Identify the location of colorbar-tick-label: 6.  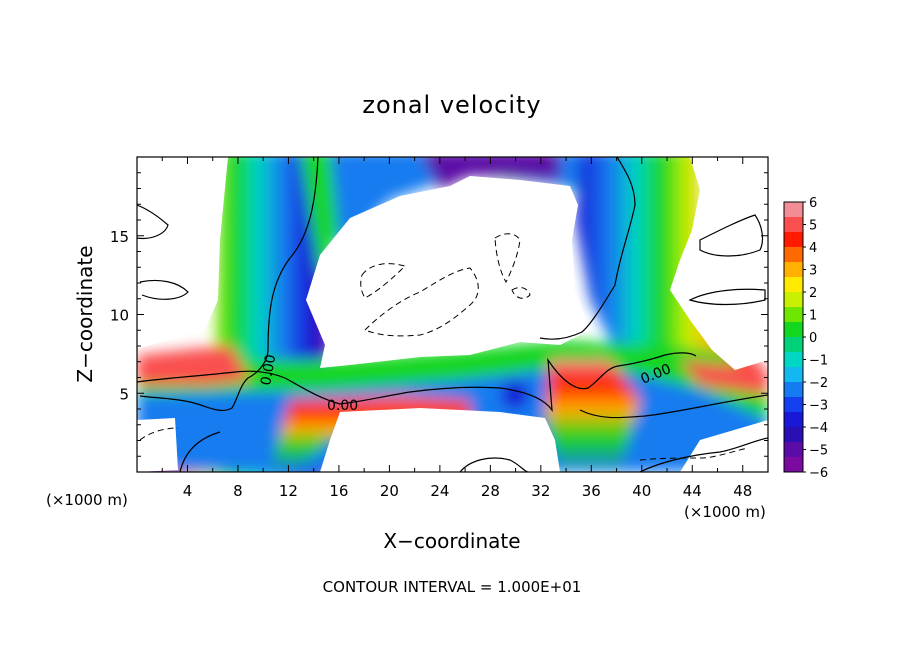
(813, 203).